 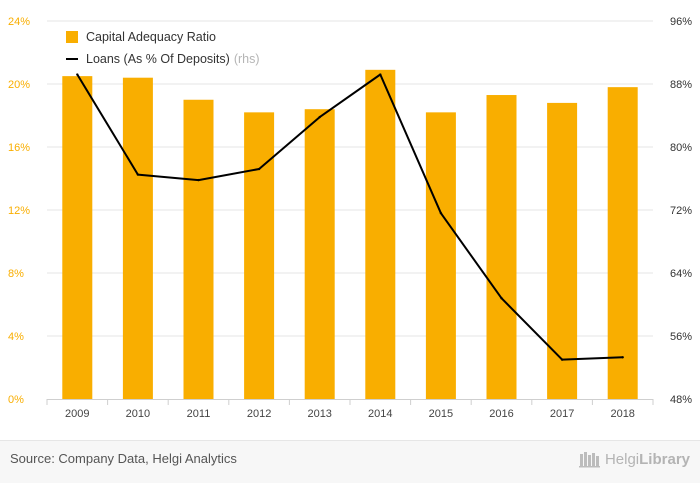 What do you see at coordinates (259, 414) in the screenshot?
I see `x-tick-label: 2012` at bounding box center [259, 414].